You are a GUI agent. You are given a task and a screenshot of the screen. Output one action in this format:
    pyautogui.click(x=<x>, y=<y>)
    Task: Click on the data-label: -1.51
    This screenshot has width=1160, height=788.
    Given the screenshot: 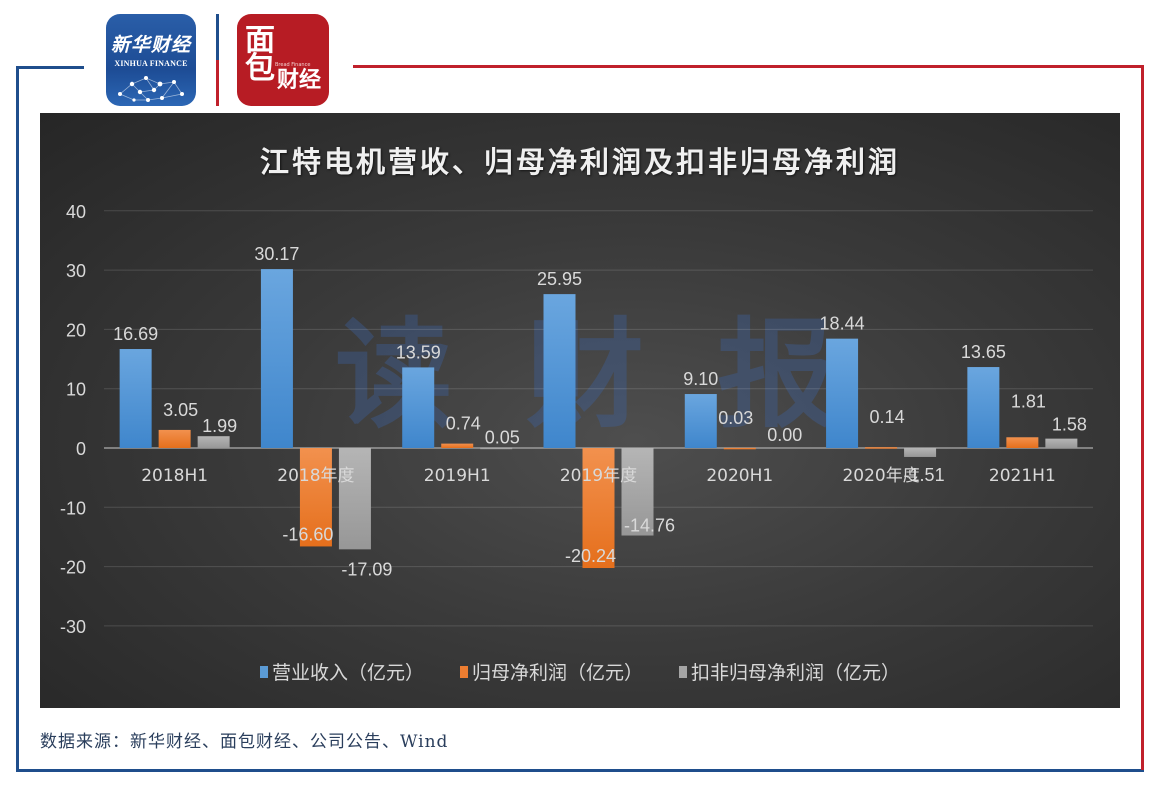 What is the action you would take?
    pyautogui.click(x=924, y=475)
    